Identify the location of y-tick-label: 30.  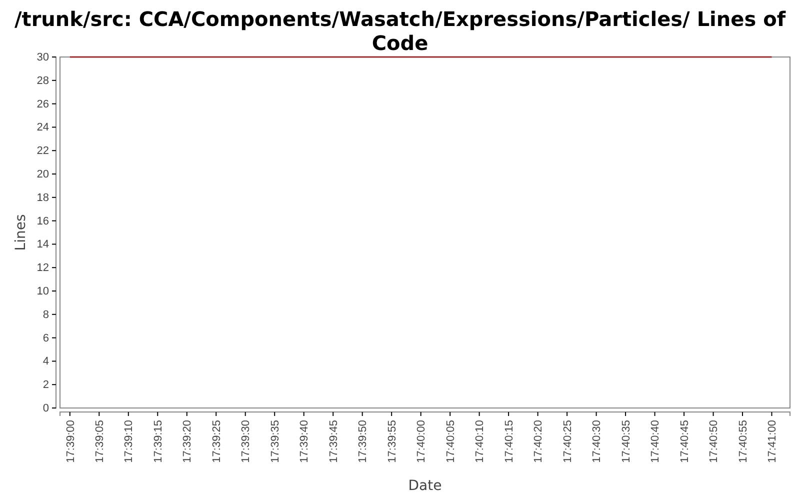
(42, 58).